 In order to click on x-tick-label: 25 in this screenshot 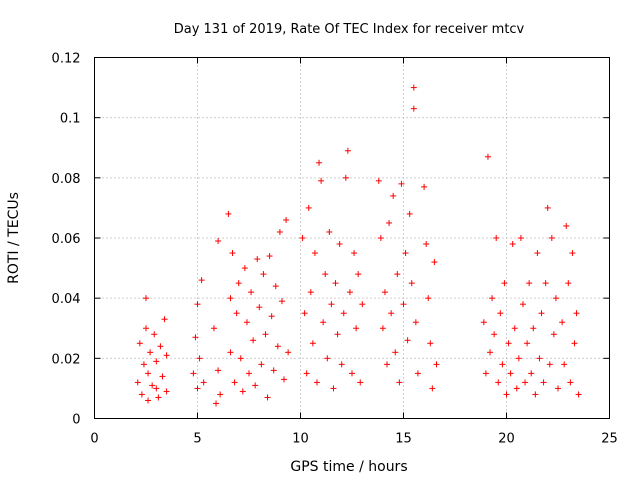, I will do `click(609, 439)`.